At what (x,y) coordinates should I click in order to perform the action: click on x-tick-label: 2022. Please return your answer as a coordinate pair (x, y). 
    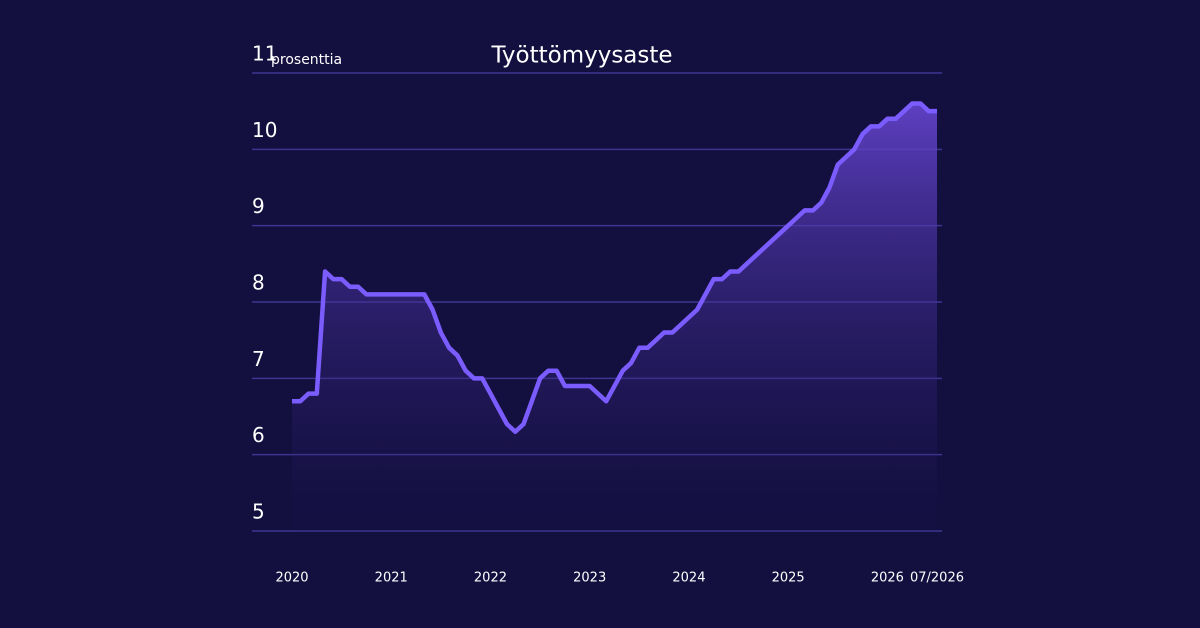
    Looking at the image, I should click on (490, 578).